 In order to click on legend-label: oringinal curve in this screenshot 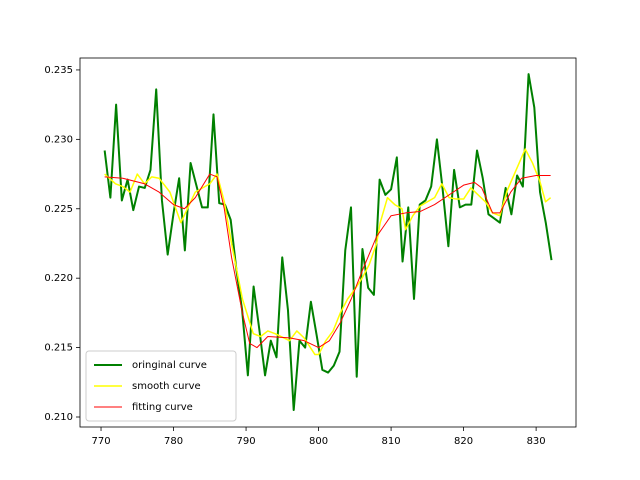, I will do `click(169, 365)`.